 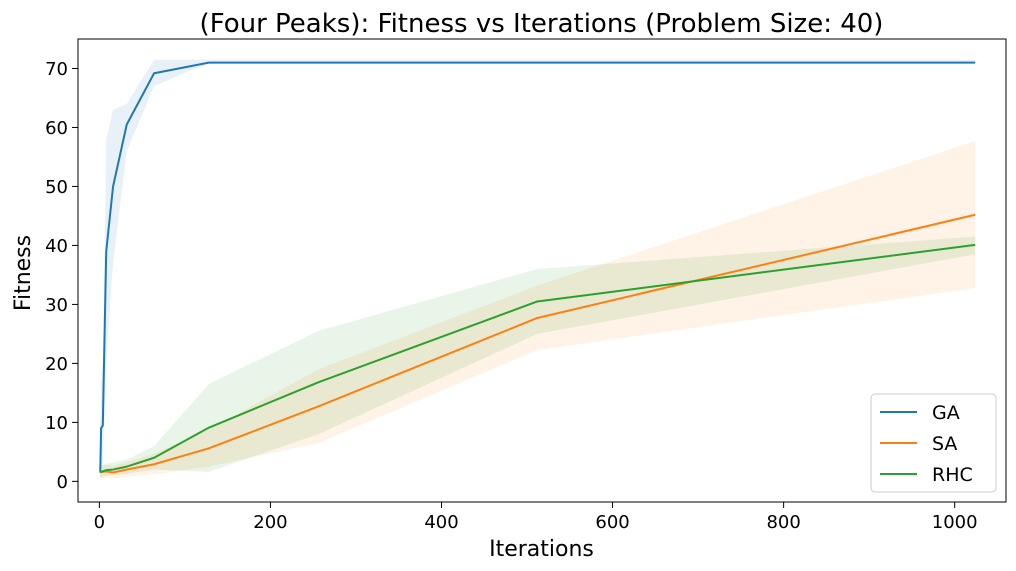 I want to click on y-tick-label: 20, so click(x=56, y=364).